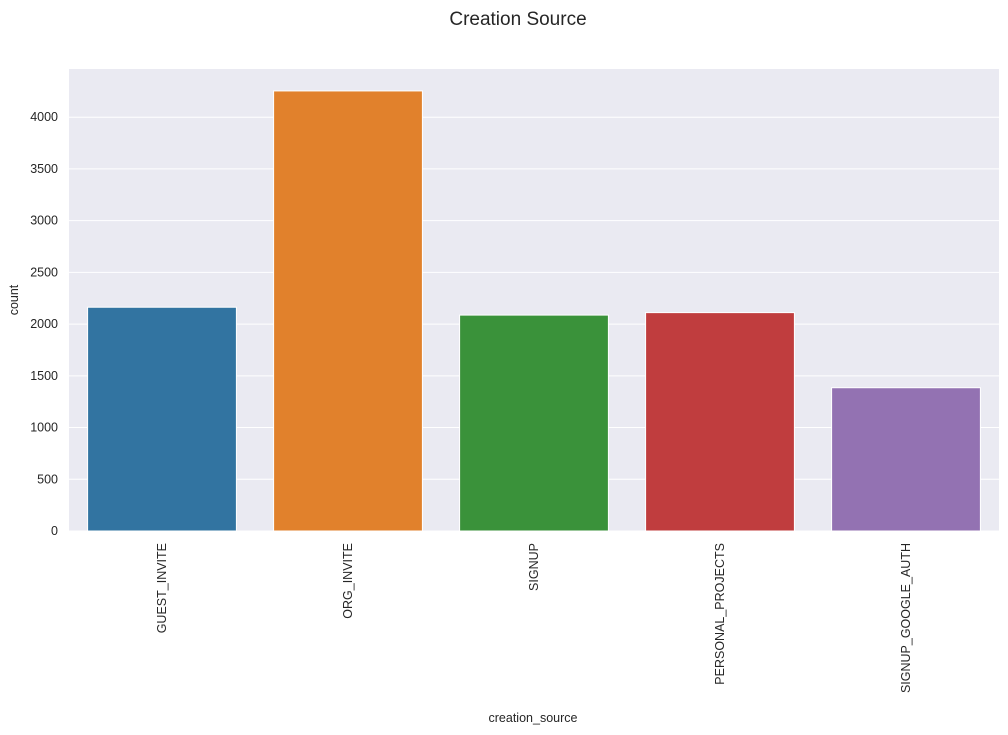 This screenshot has height=735, width=1008. Describe the element at coordinates (348, 581) in the screenshot. I see `x-tick-label: ORG_INVITE` at that location.